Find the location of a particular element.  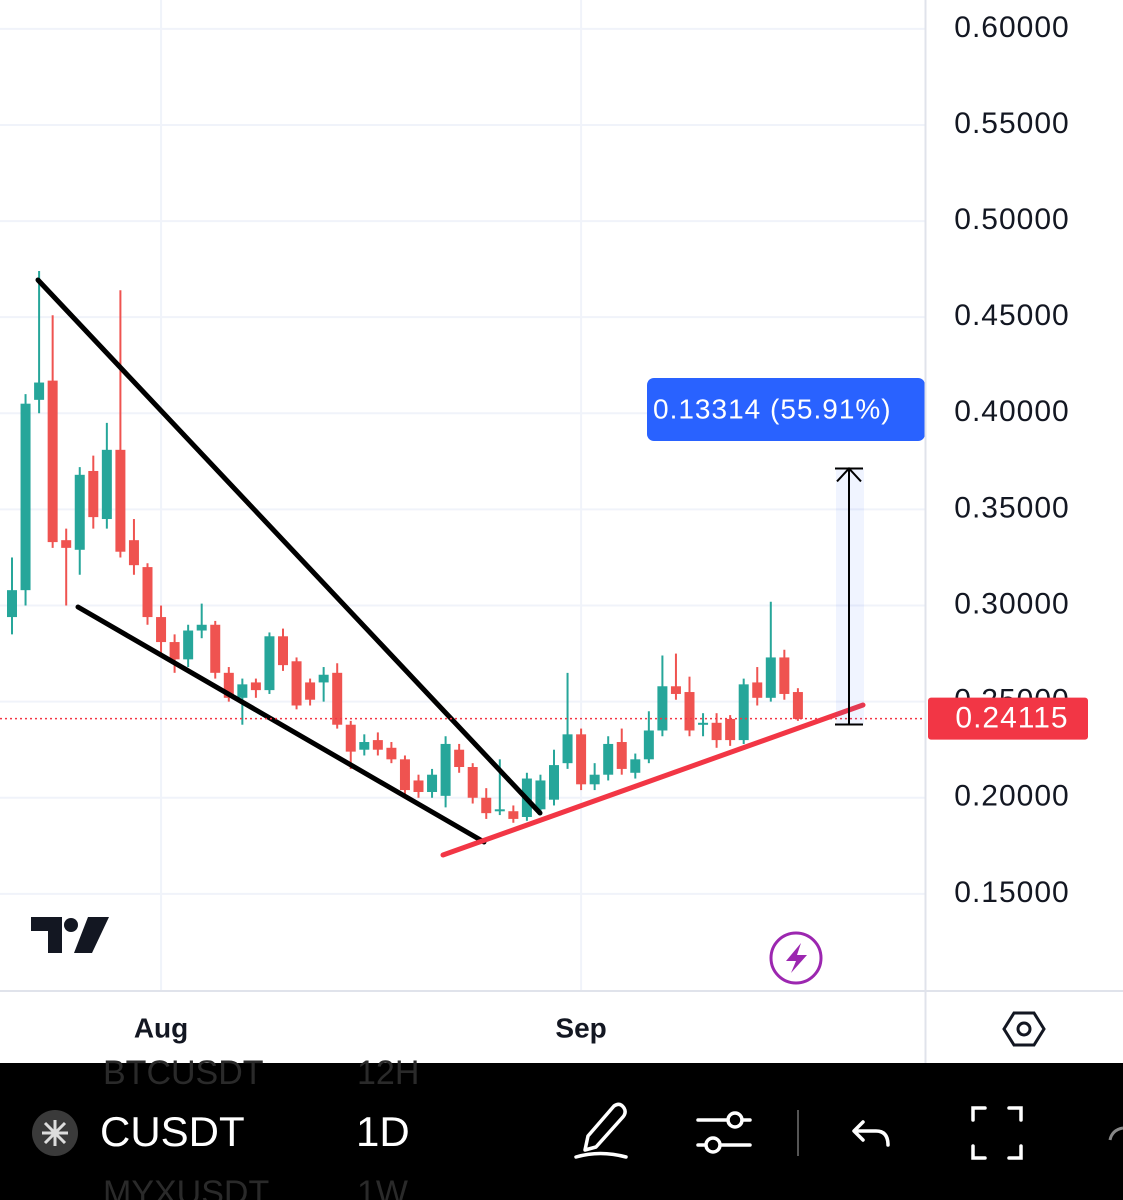

measure-box is located at coordinates (786, 409).